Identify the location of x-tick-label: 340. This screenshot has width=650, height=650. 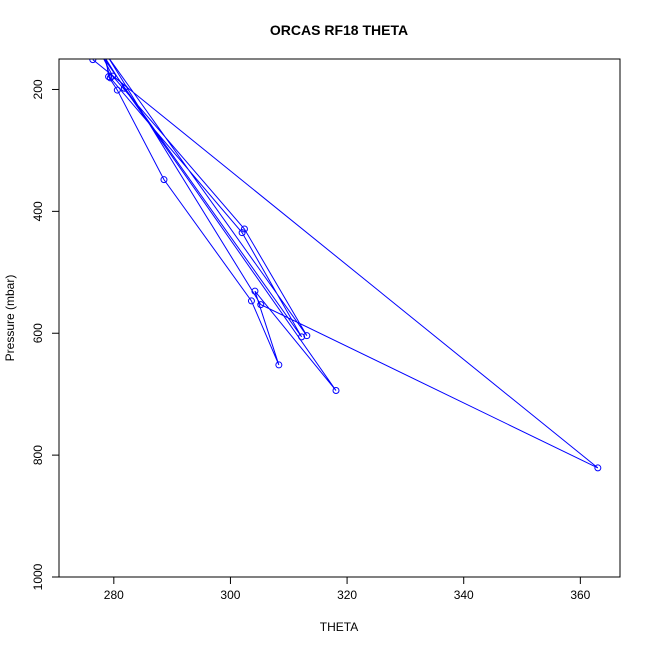
(464, 595).